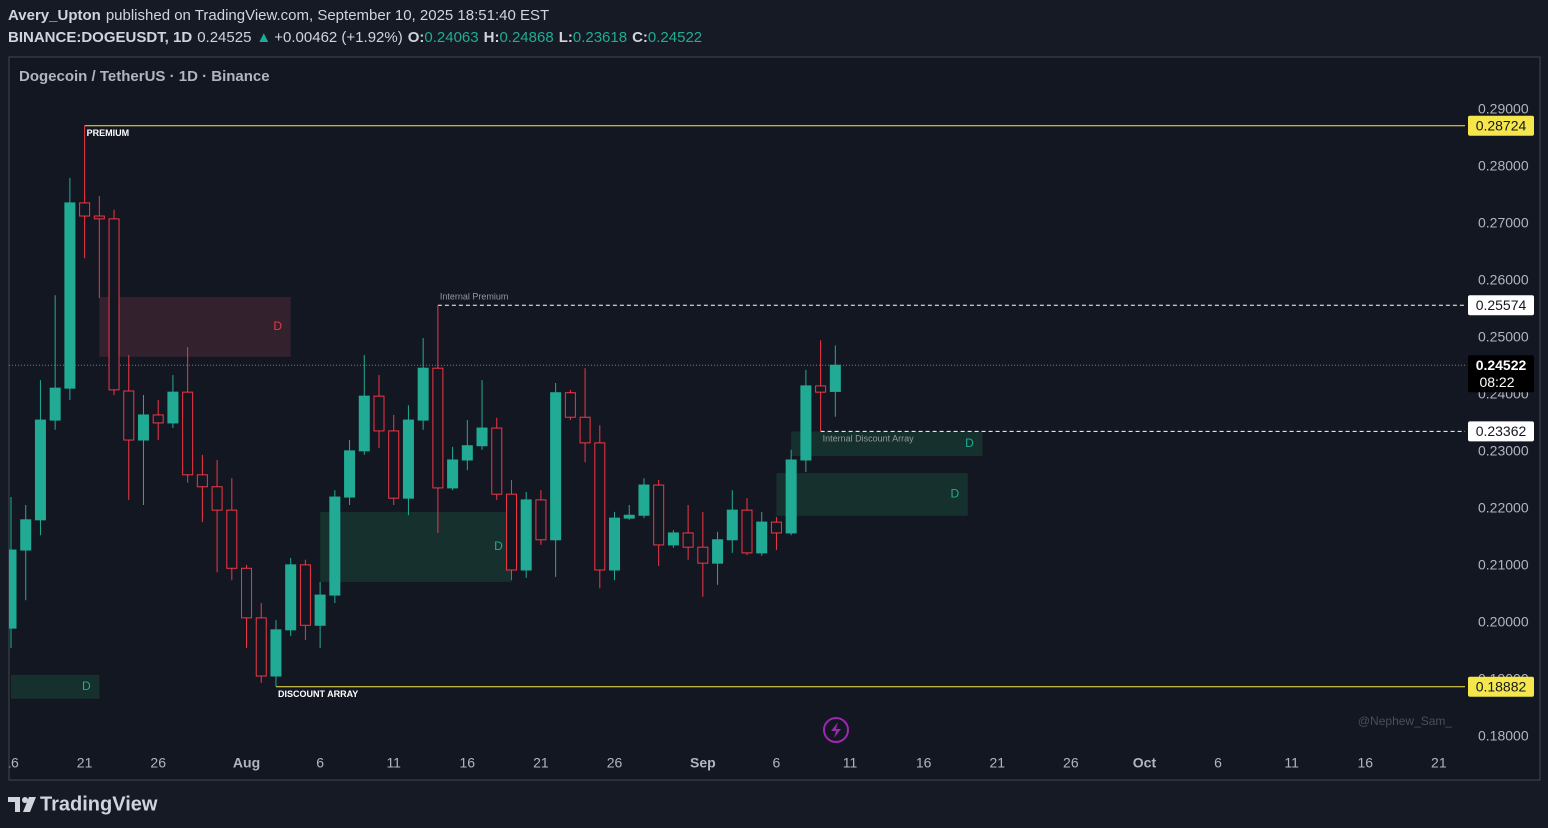 This screenshot has width=1548, height=828. I want to click on y-tick-label: 0.20000, so click(1503, 622).